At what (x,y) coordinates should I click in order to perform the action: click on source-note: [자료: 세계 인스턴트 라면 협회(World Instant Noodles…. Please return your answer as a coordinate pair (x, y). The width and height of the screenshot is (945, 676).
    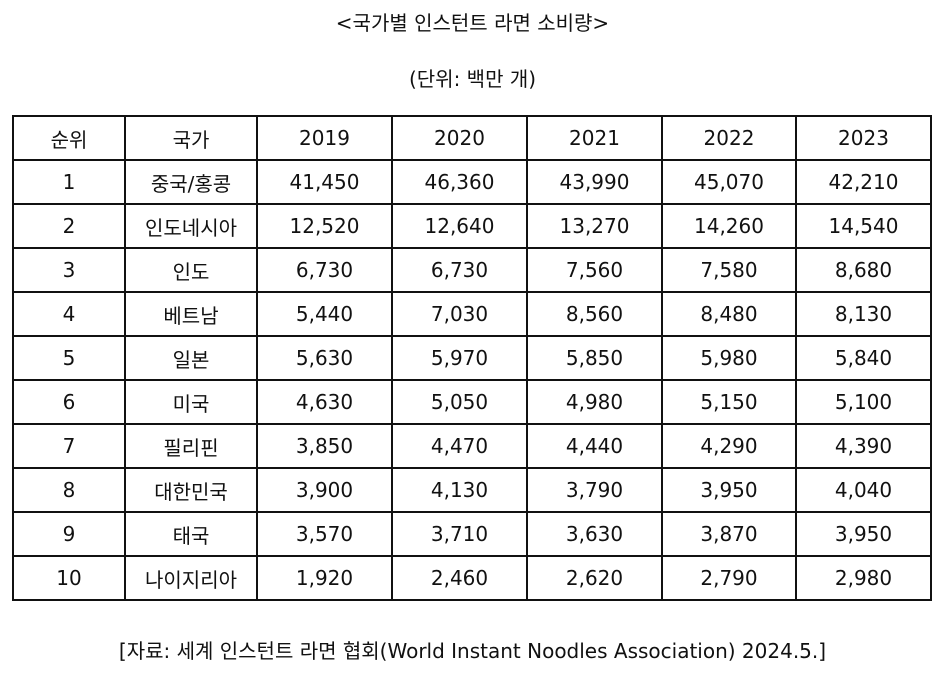
    Looking at the image, I should click on (472, 651).